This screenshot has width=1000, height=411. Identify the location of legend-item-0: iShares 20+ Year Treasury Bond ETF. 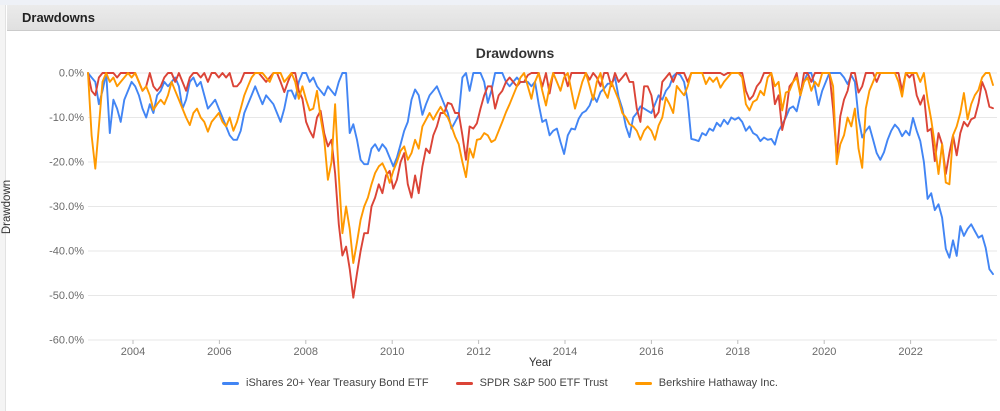
(325, 383).